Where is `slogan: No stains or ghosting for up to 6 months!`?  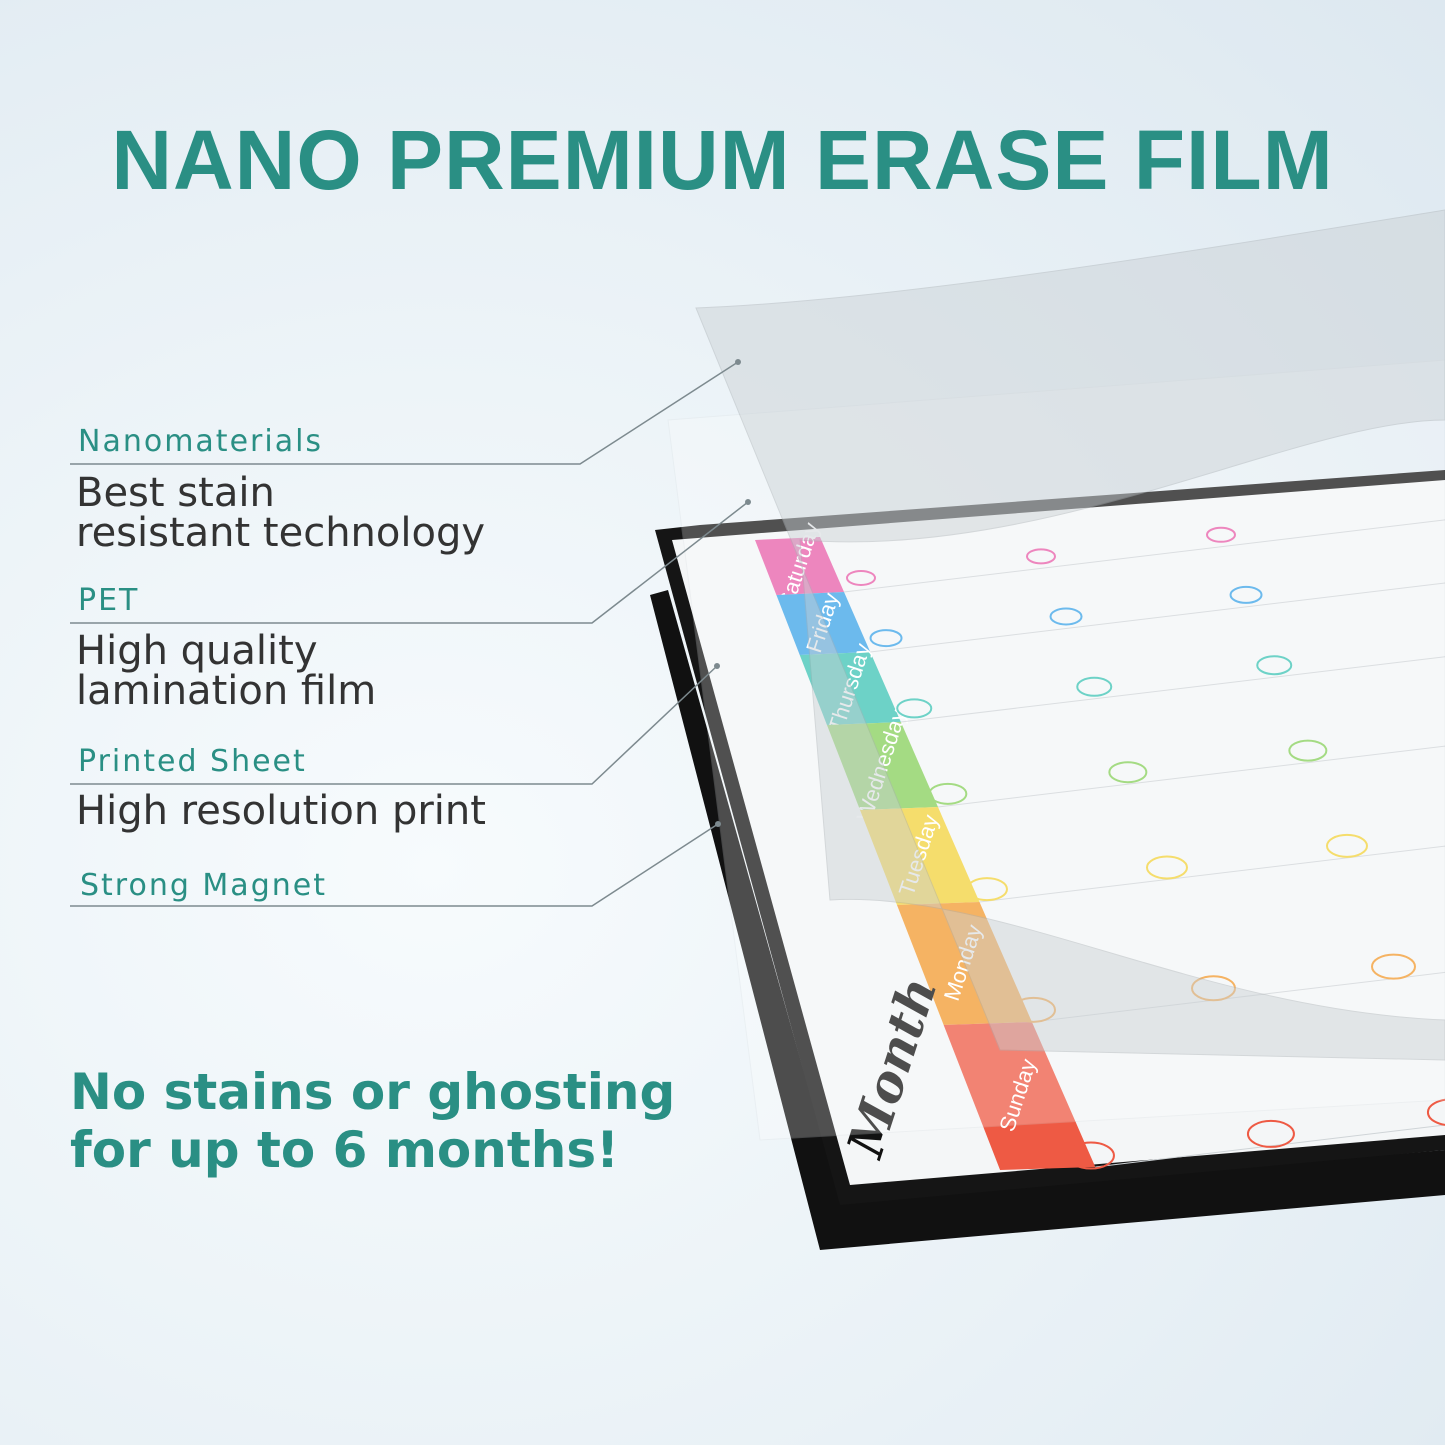
slogan: No stains or ghosting for up to 6 months! is located at coordinates (373, 1121).